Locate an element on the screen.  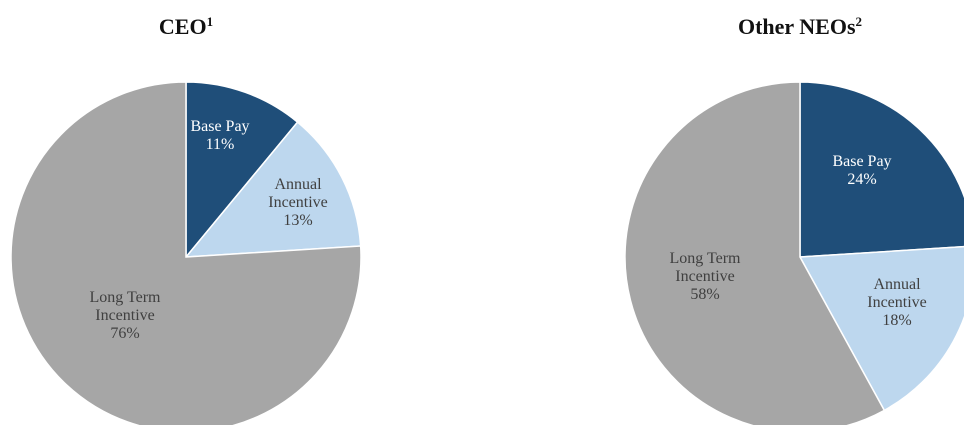
slice-label-annual-incentive: Annual Incentive 13% is located at coordinates (298, 202).